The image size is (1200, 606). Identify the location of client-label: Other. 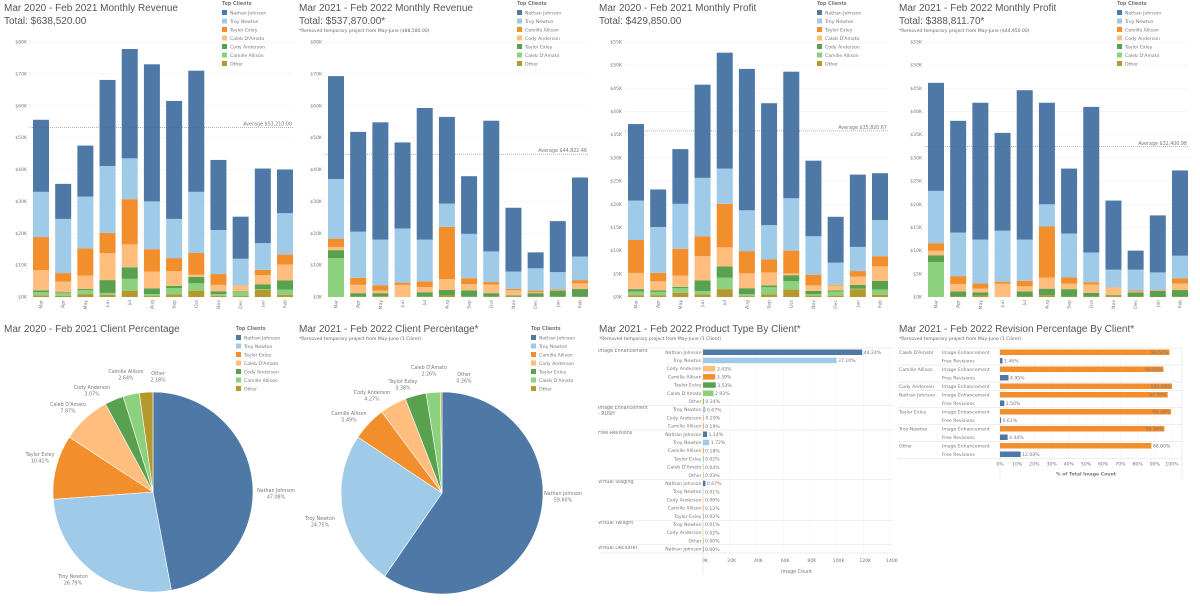
(694, 476).